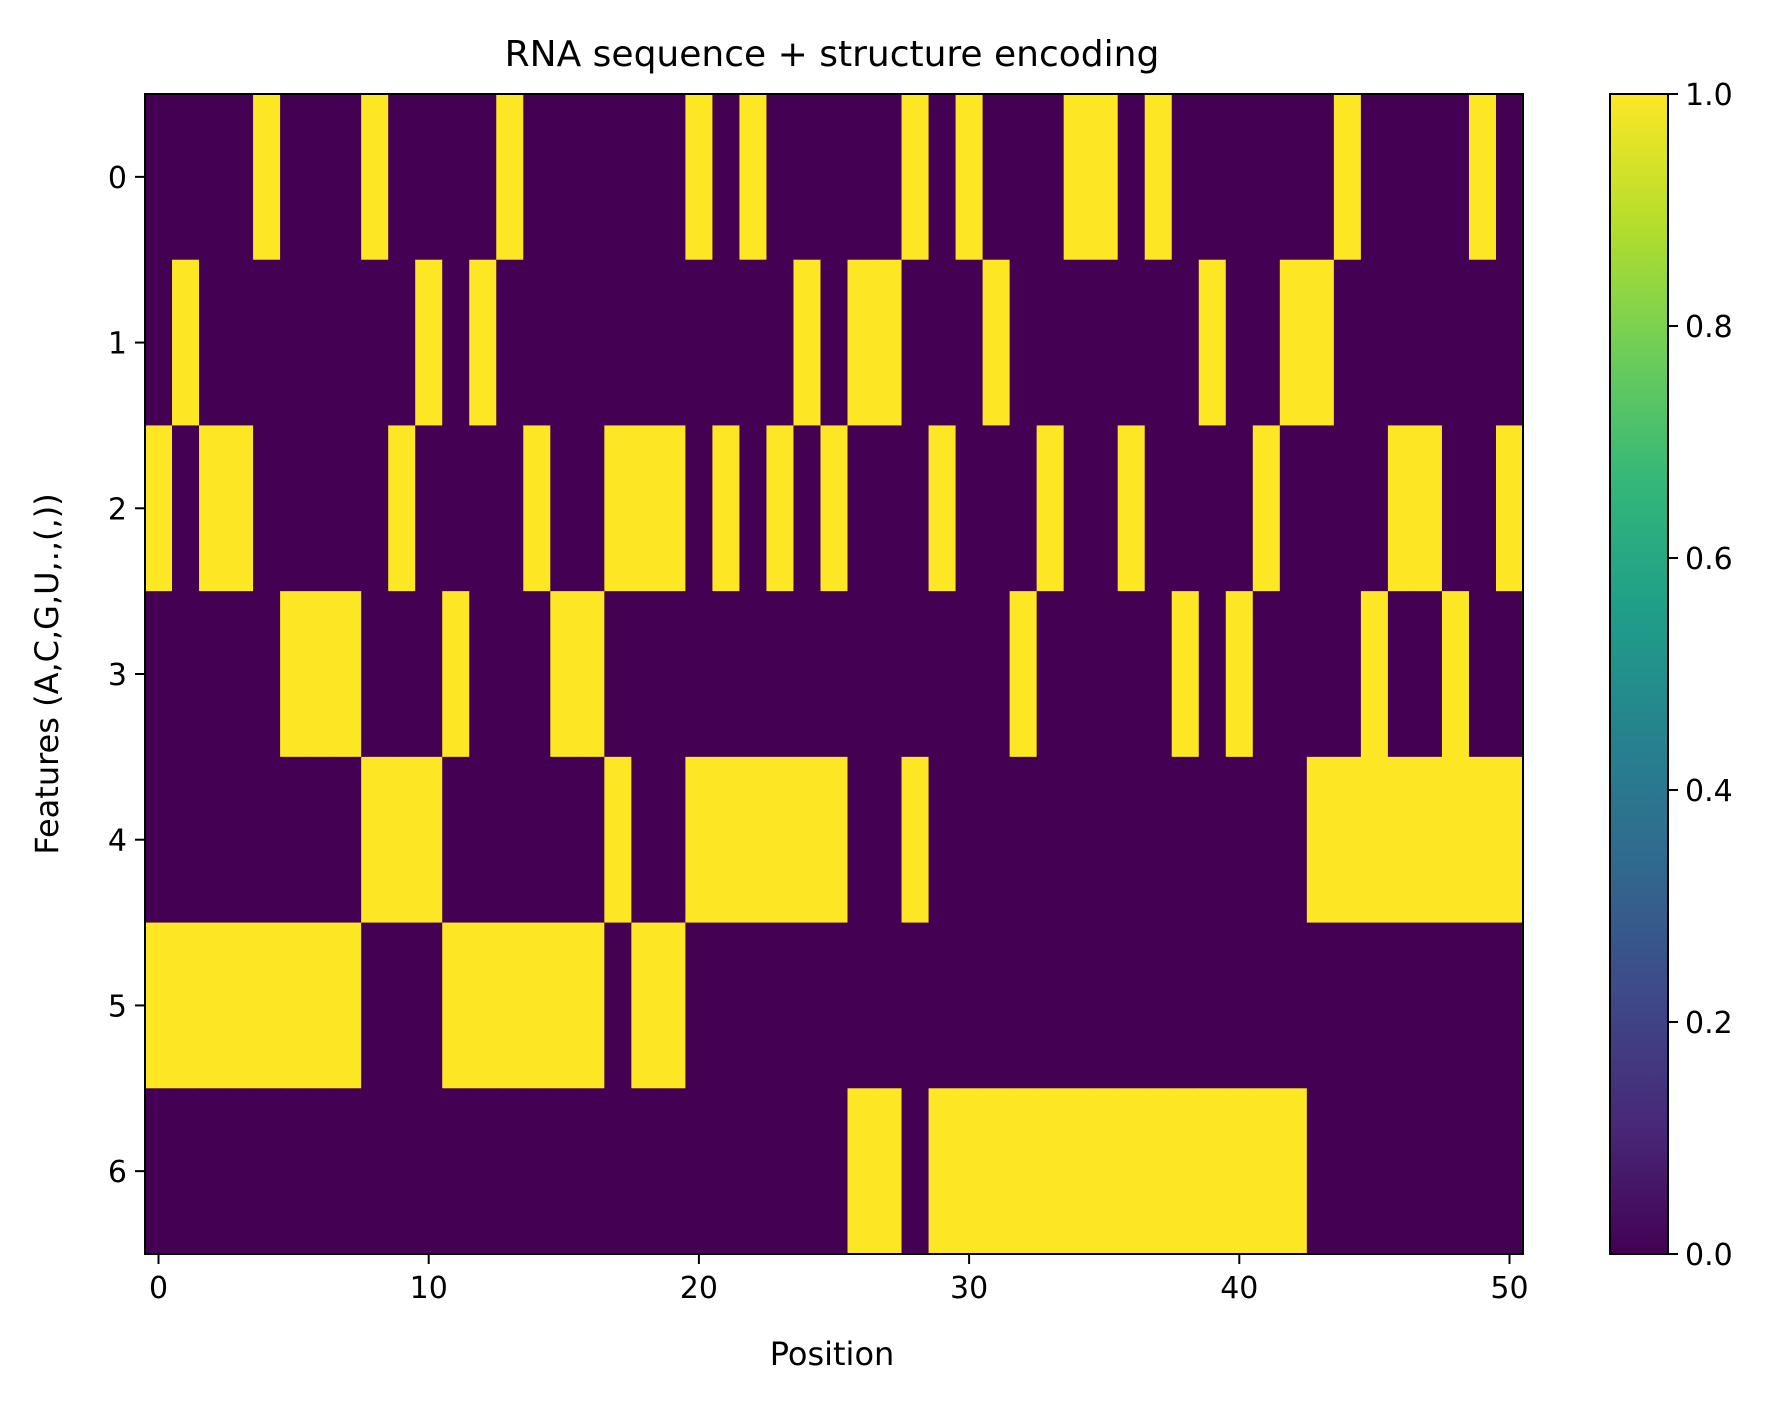 This screenshot has width=1785, height=1411. Describe the element at coordinates (1700, 675) in the screenshot. I see `colorbar-axis: 0.0 0.2 0.4 0.6 0.8 1.0` at that location.